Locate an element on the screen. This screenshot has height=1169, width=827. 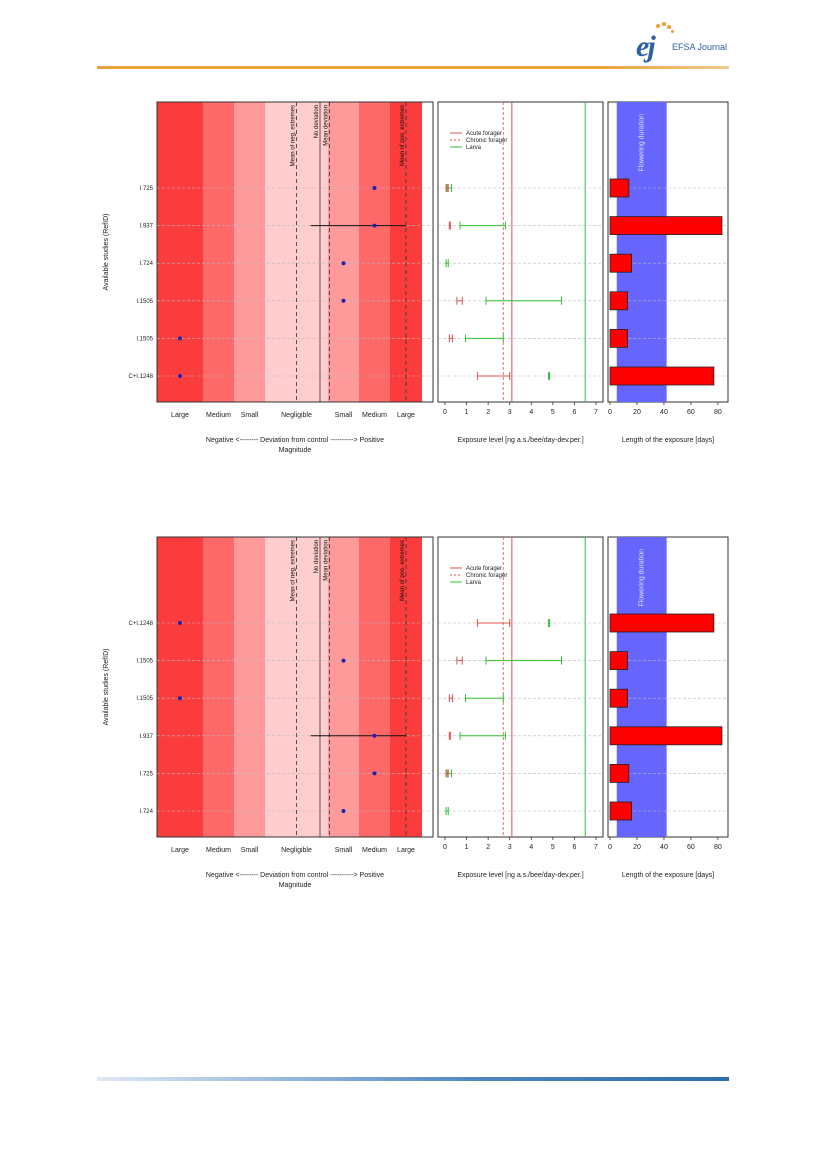
study-label: I.725 is located at coordinates (147, 189).